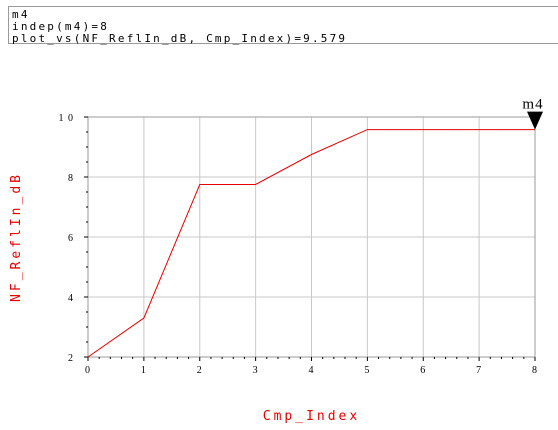 The height and width of the screenshot is (430, 558). I want to click on marker-readout-name: m4, so click(21, 14).